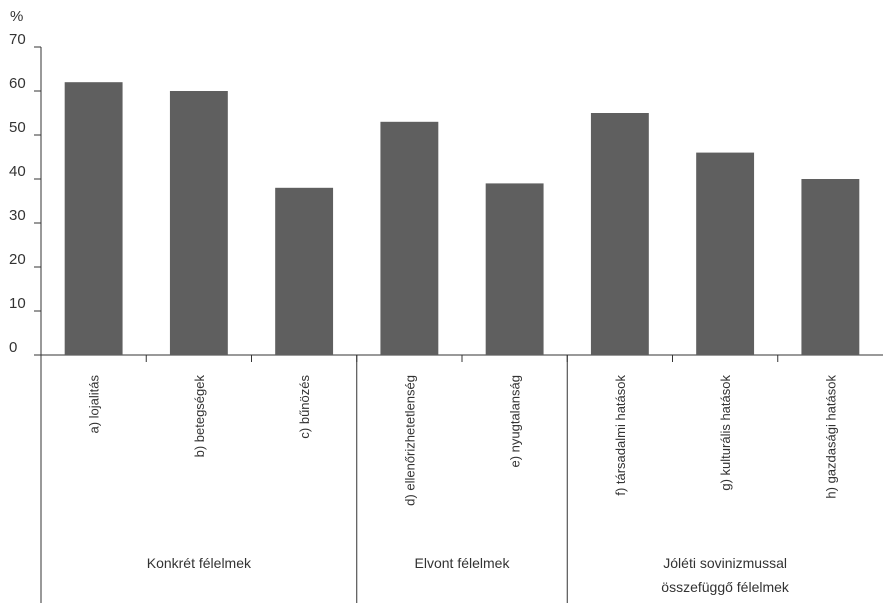 The width and height of the screenshot is (883, 603). Describe the element at coordinates (17, 259) in the screenshot. I see `y-tick-label: 20` at that location.